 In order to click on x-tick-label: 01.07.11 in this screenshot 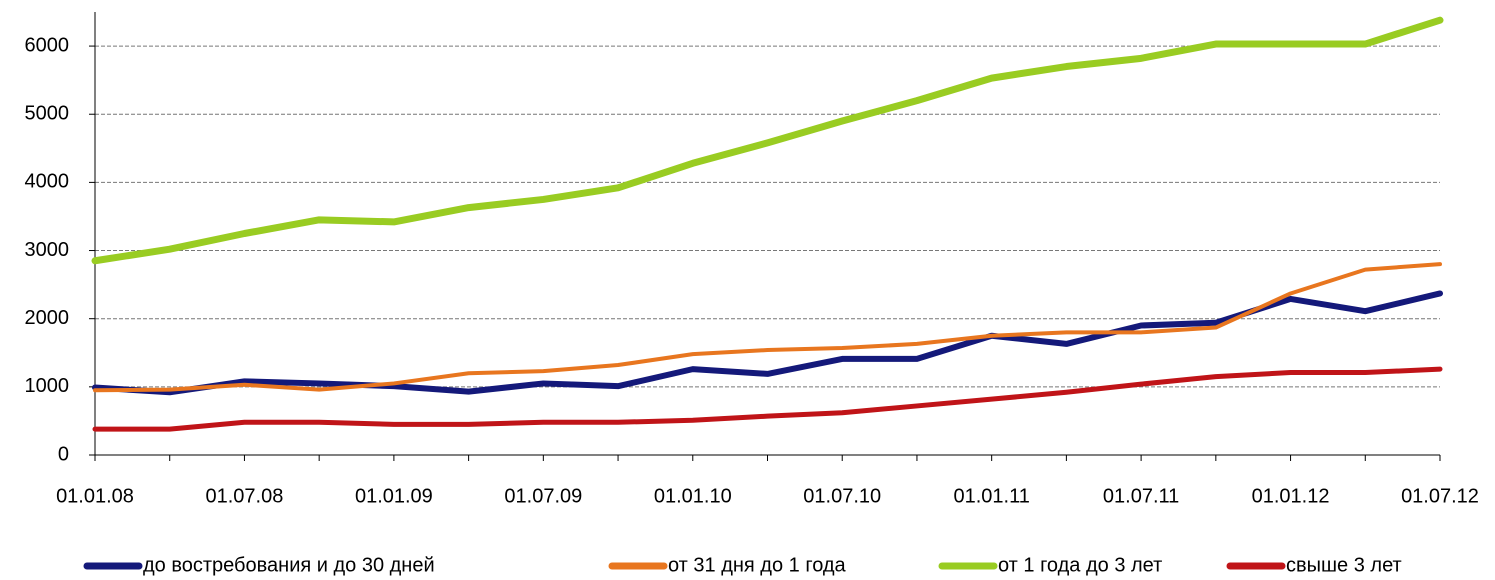, I will do `click(1141, 496)`.